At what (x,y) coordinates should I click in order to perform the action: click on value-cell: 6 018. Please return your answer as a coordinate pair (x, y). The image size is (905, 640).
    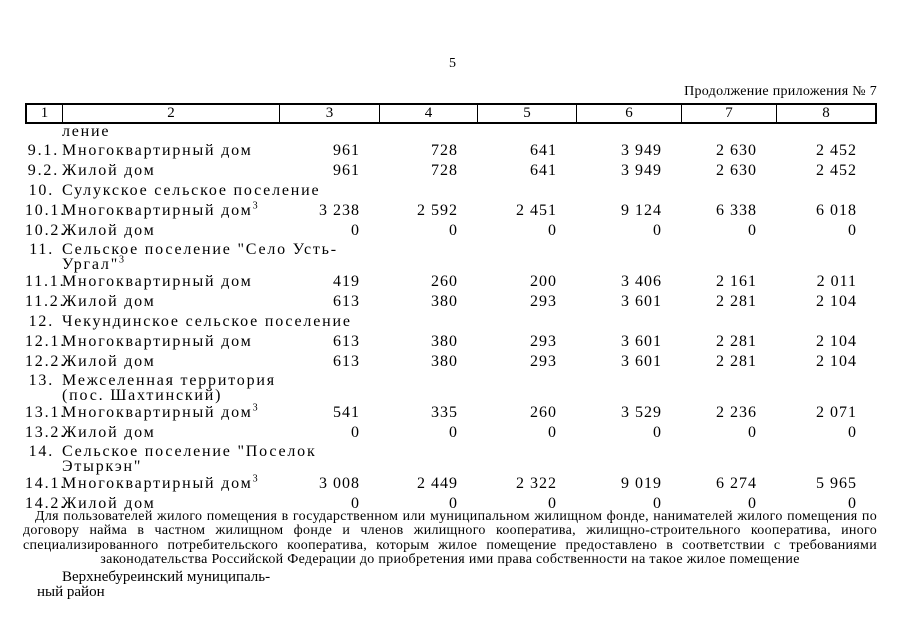
    Looking at the image, I should click on (836, 210).